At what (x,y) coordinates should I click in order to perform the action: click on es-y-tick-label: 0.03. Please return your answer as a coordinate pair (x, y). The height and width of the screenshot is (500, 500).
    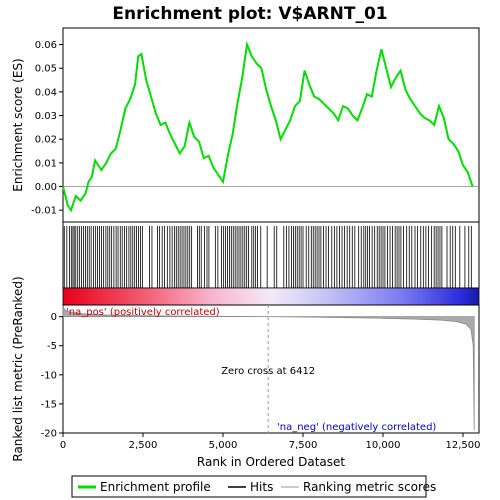
    Looking at the image, I should click on (46, 116).